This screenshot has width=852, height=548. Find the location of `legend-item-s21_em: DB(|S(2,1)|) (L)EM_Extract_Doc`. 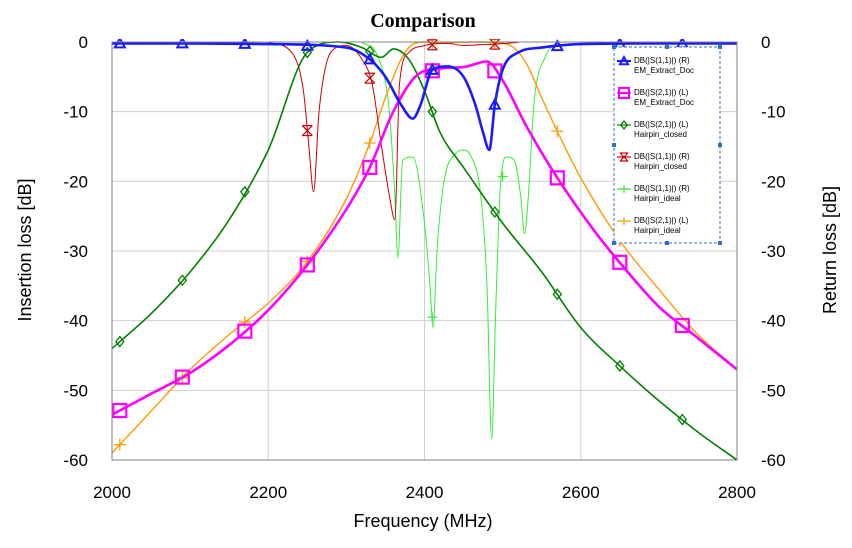

legend-item-s21_em: DB(|S(2,1)|) (L)EM_Extract_Doc is located at coordinates (655, 96).